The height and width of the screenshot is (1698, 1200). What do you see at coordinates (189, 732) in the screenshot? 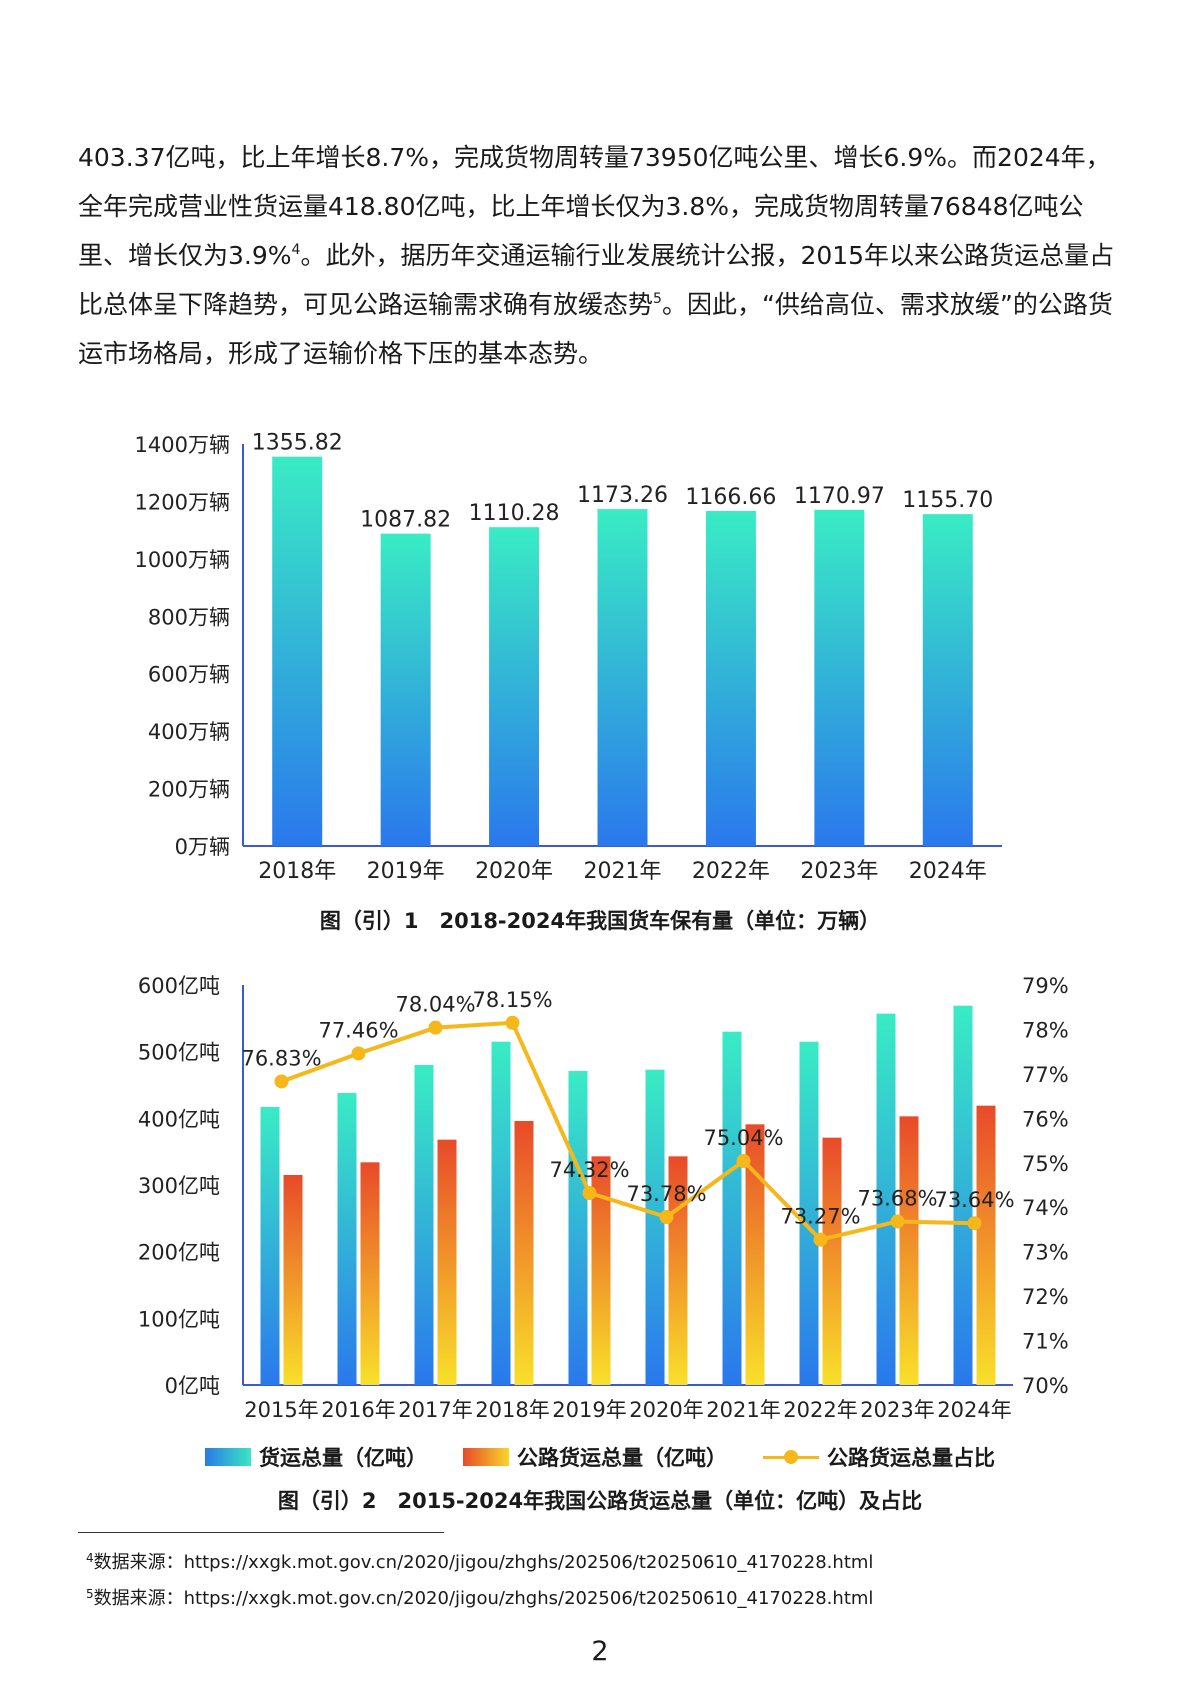
I see `chart1-ytick-label: 400万辆` at bounding box center [189, 732].